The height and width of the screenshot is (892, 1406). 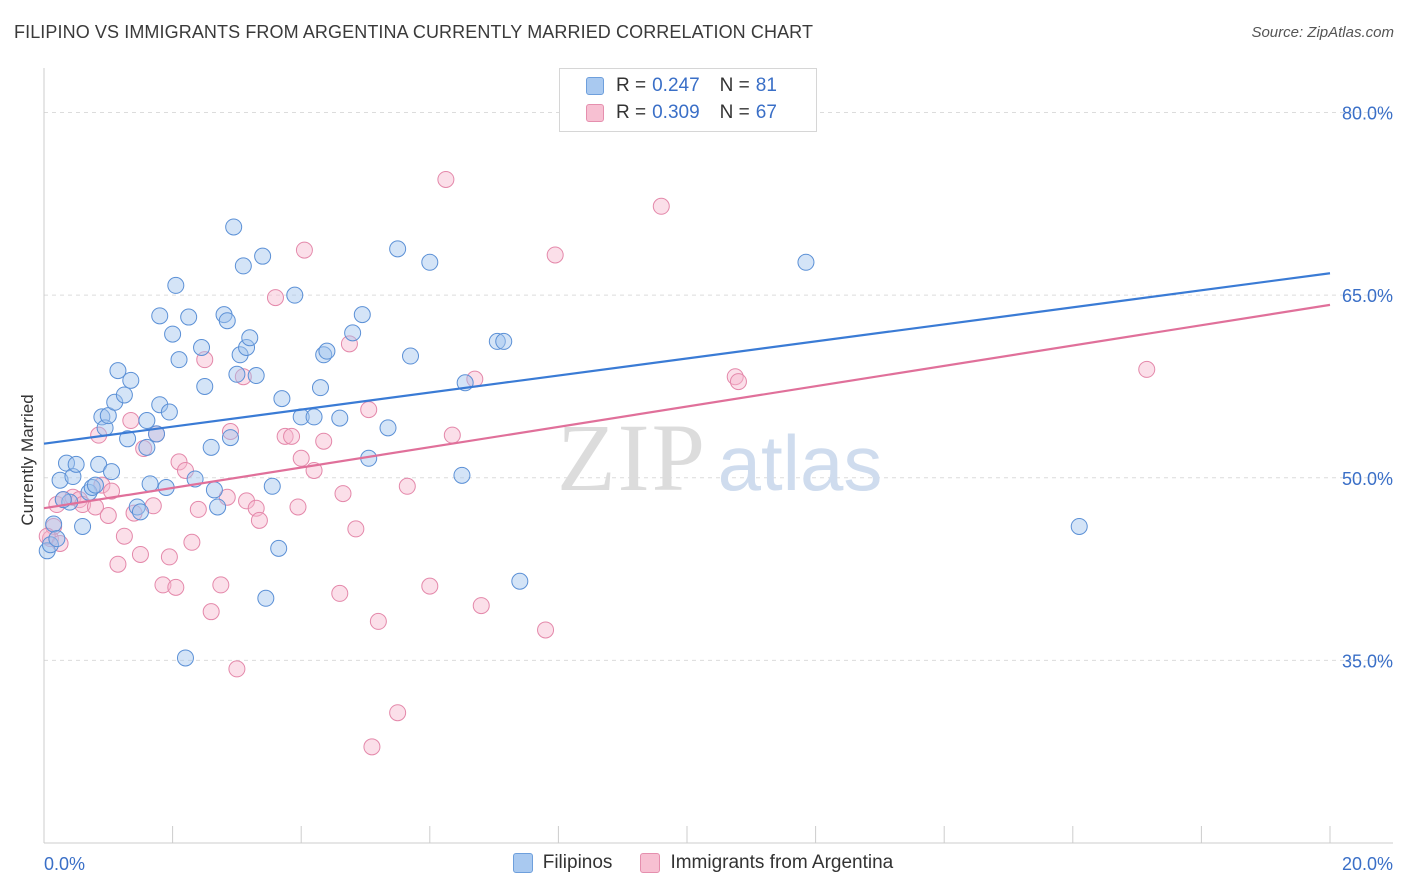 What do you see at coordinates (632, 457) in the screenshot?
I see `watermark-zip: ZIP` at bounding box center [632, 457].